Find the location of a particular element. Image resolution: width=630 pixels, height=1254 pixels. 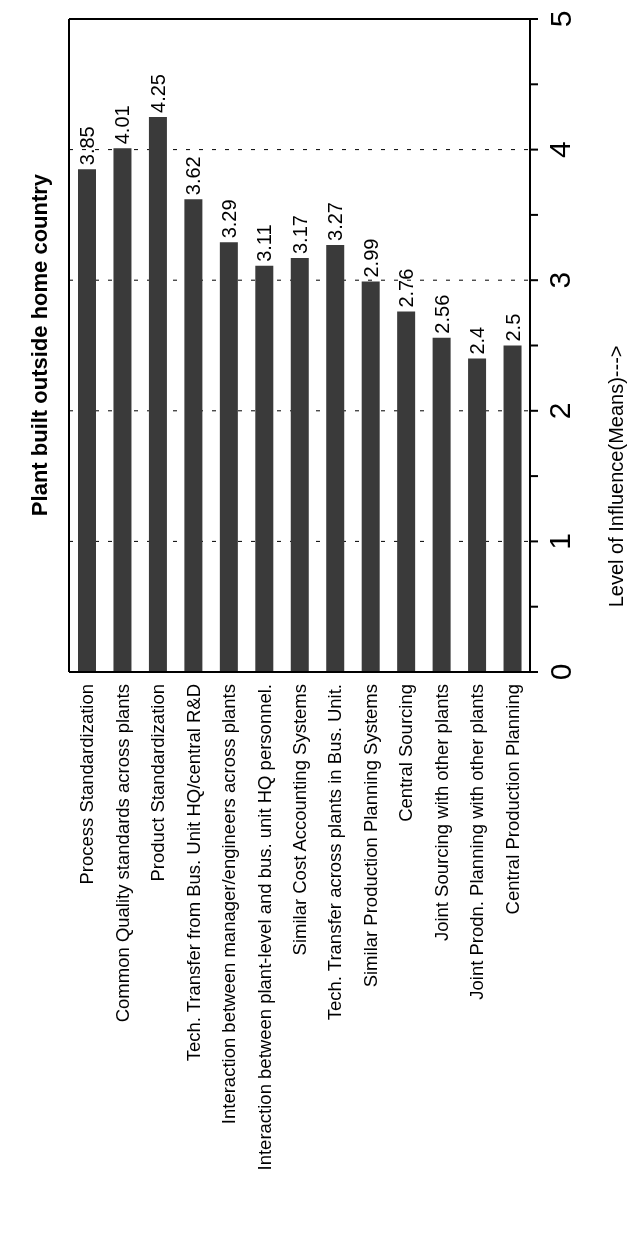

data-label: 3.85 is located at coordinates (87, 146).